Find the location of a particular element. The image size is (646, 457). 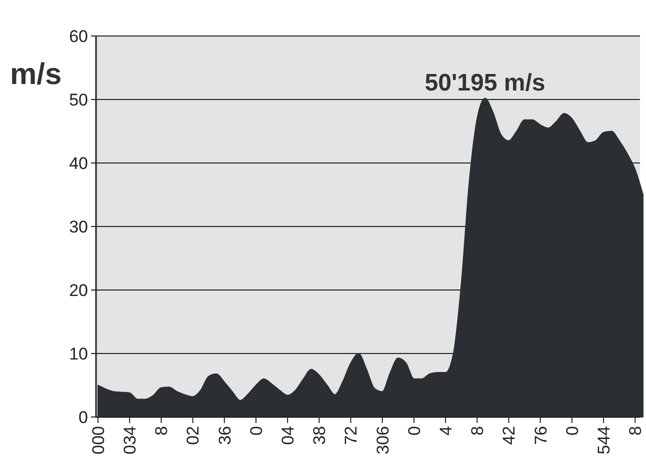

x-tick-label: 42 is located at coordinates (509, 435).